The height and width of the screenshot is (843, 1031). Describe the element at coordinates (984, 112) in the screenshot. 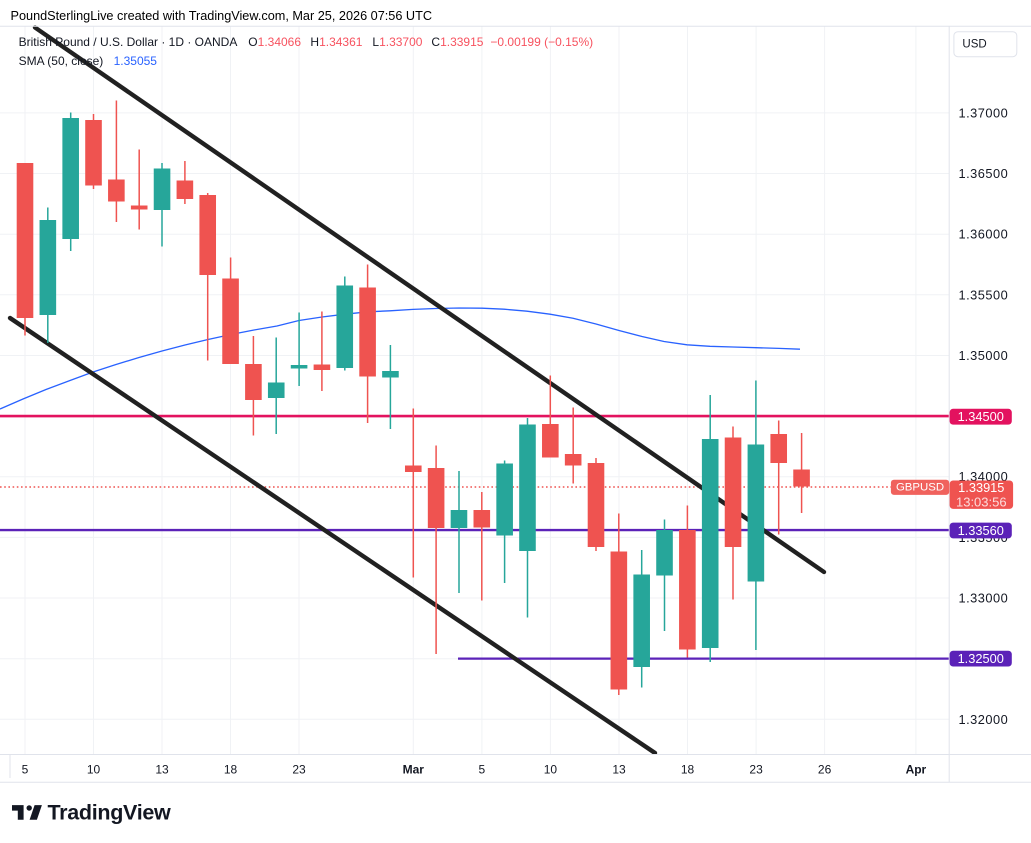

I see `svg-text: 1.37000` at that location.